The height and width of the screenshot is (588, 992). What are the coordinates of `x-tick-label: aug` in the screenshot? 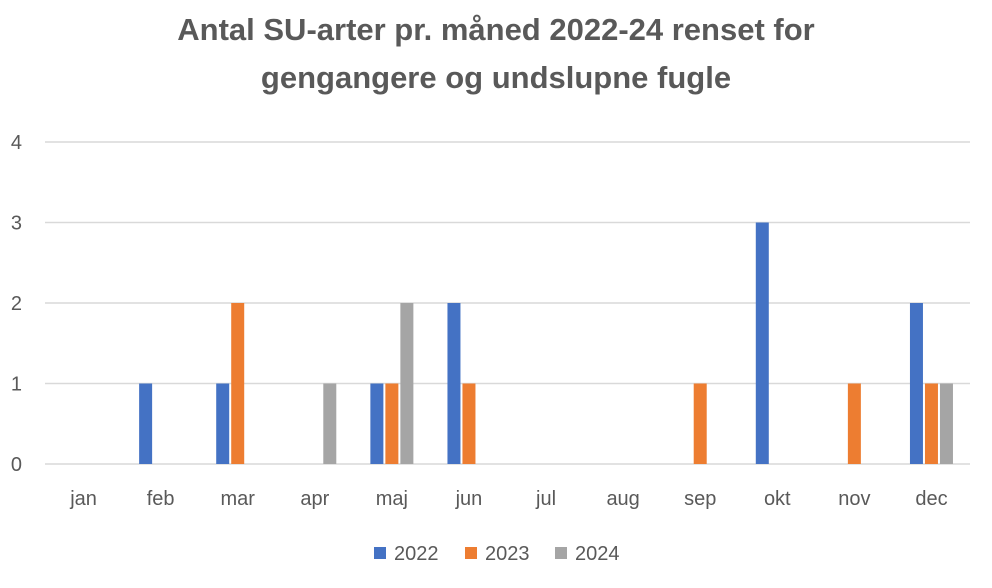 It's located at (622, 499).